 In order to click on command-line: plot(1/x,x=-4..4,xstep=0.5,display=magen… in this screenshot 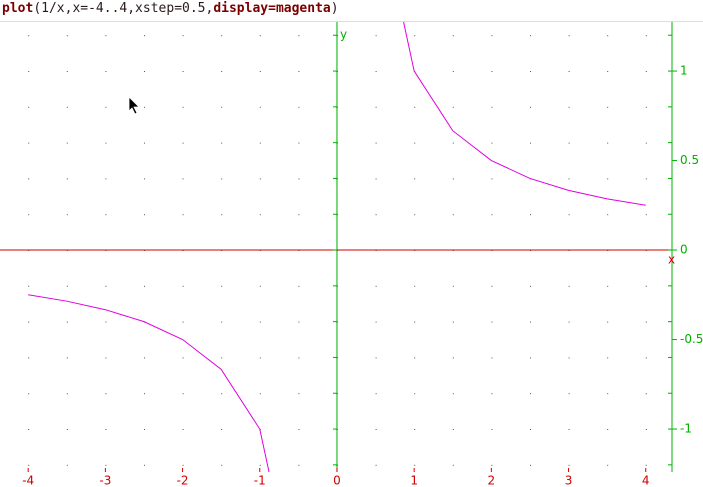, I will do `click(170, 10)`.